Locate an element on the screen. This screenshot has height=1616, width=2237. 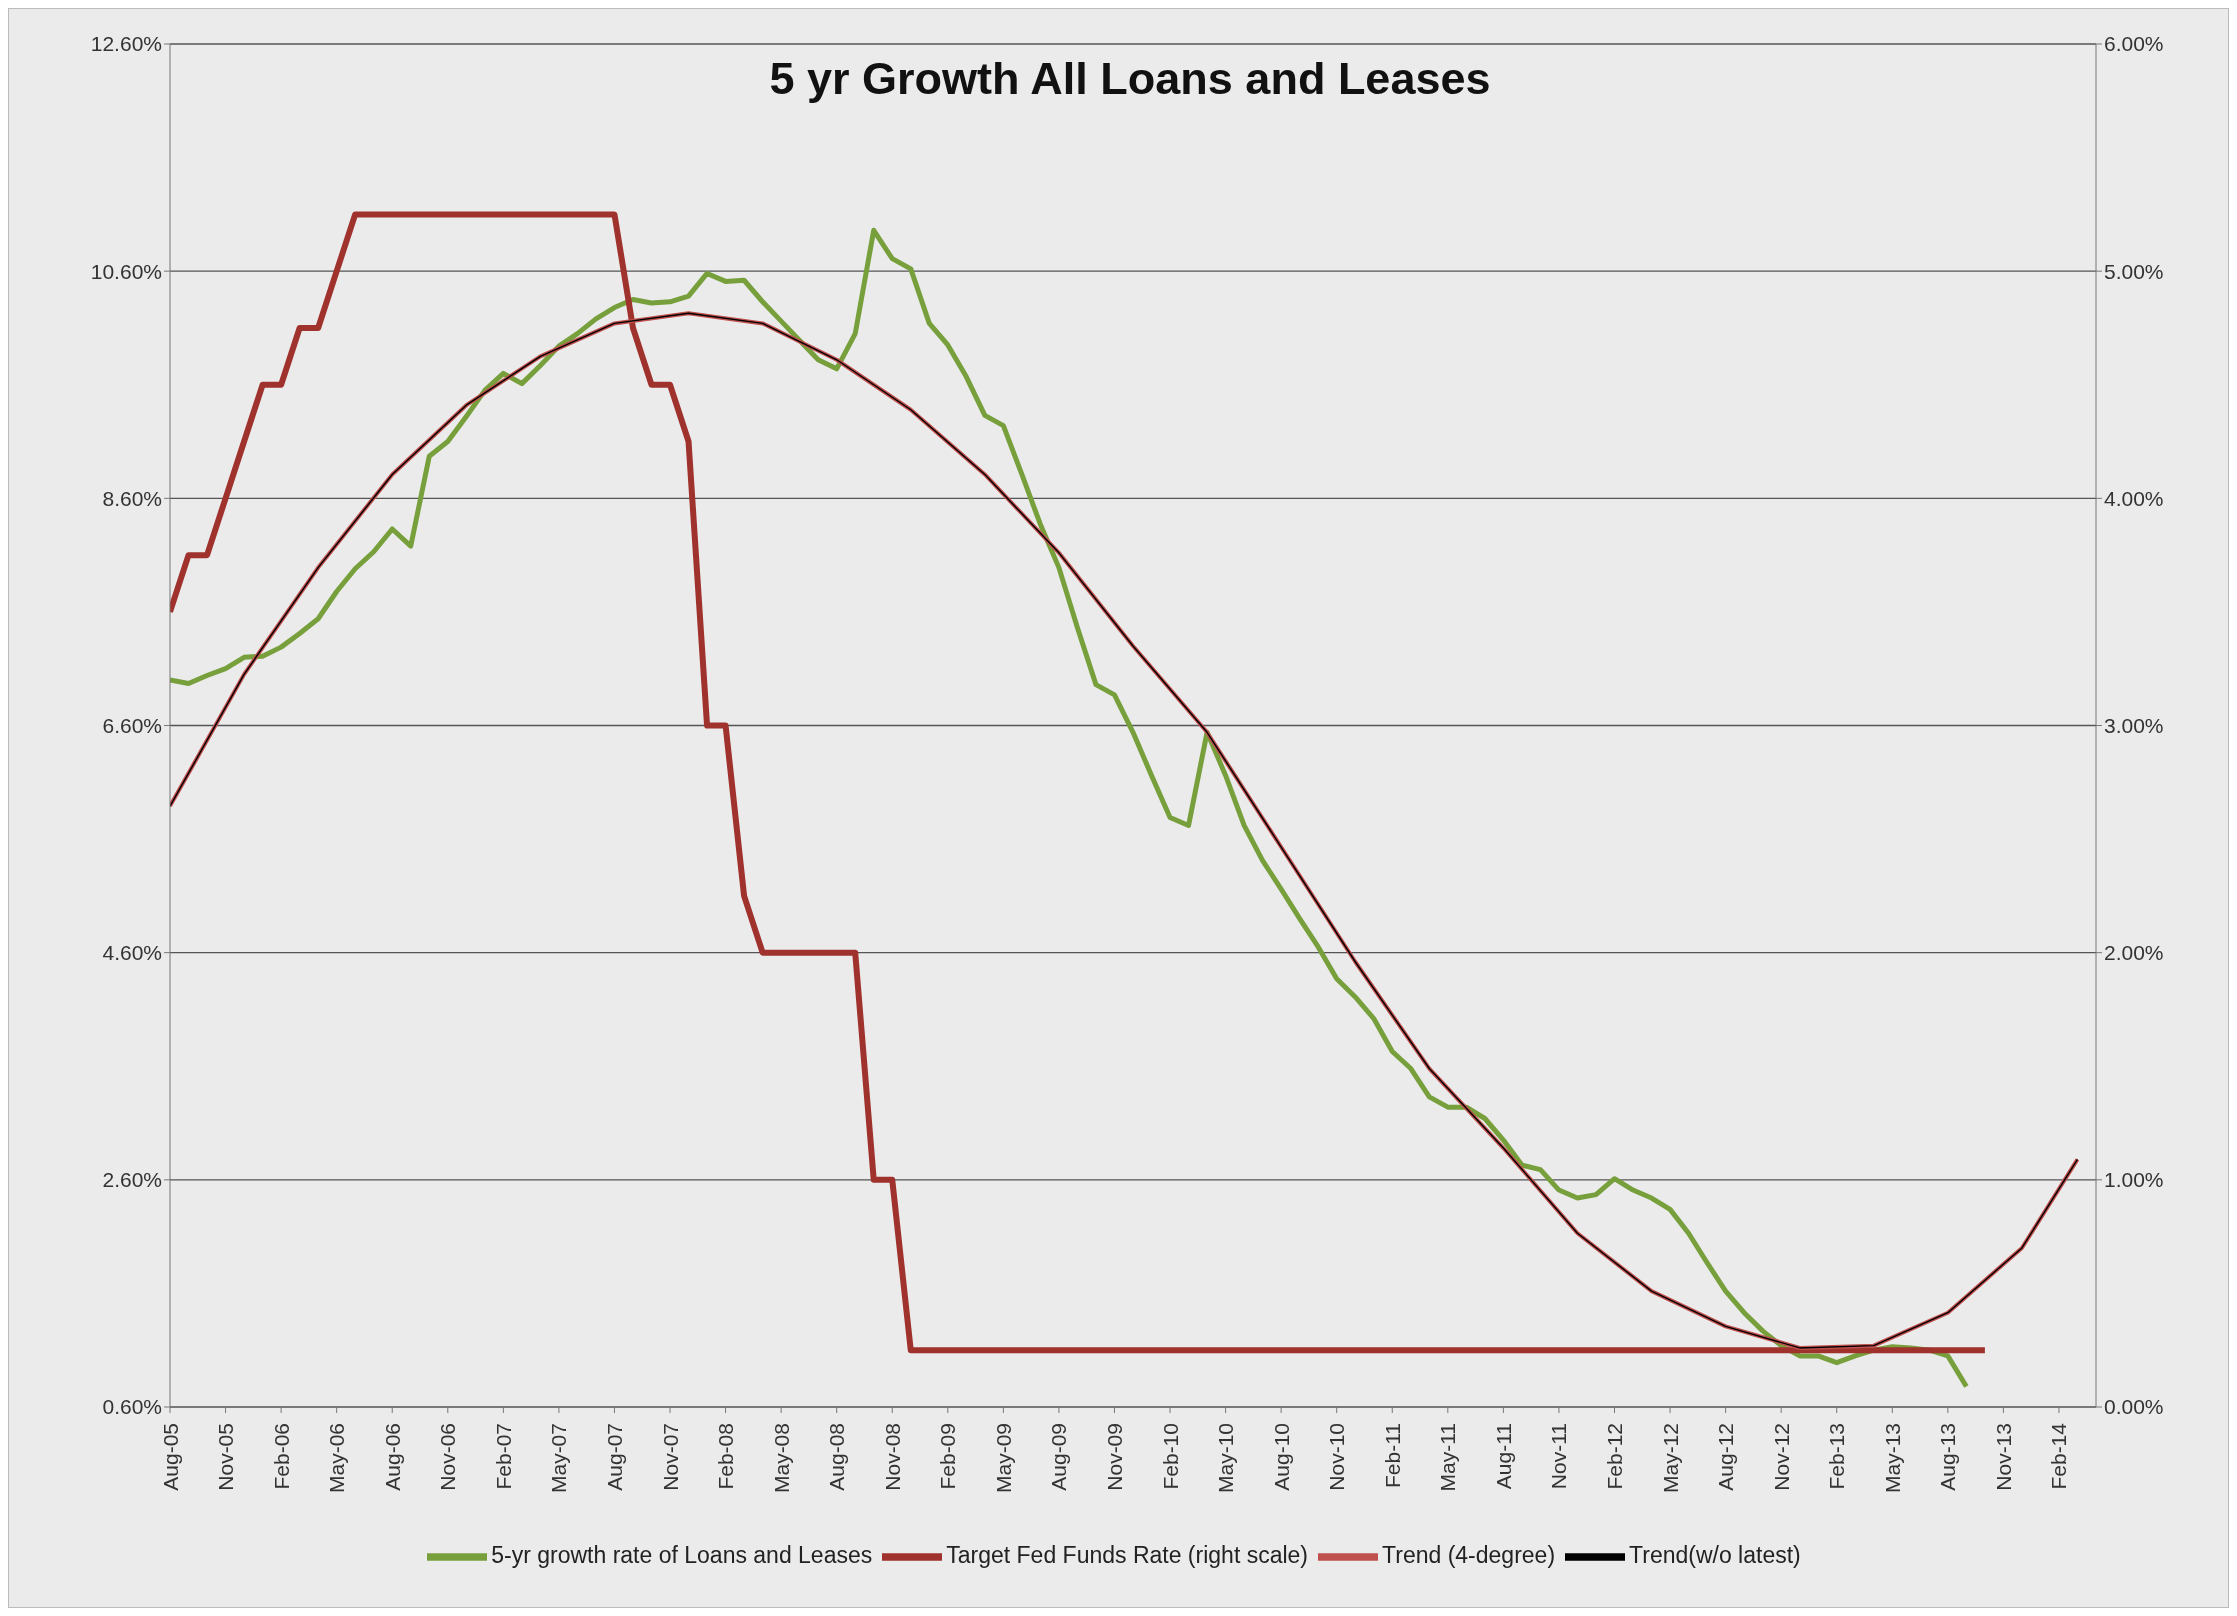
x-tick-label: Feb-07 is located at coordinates (503, 1456).